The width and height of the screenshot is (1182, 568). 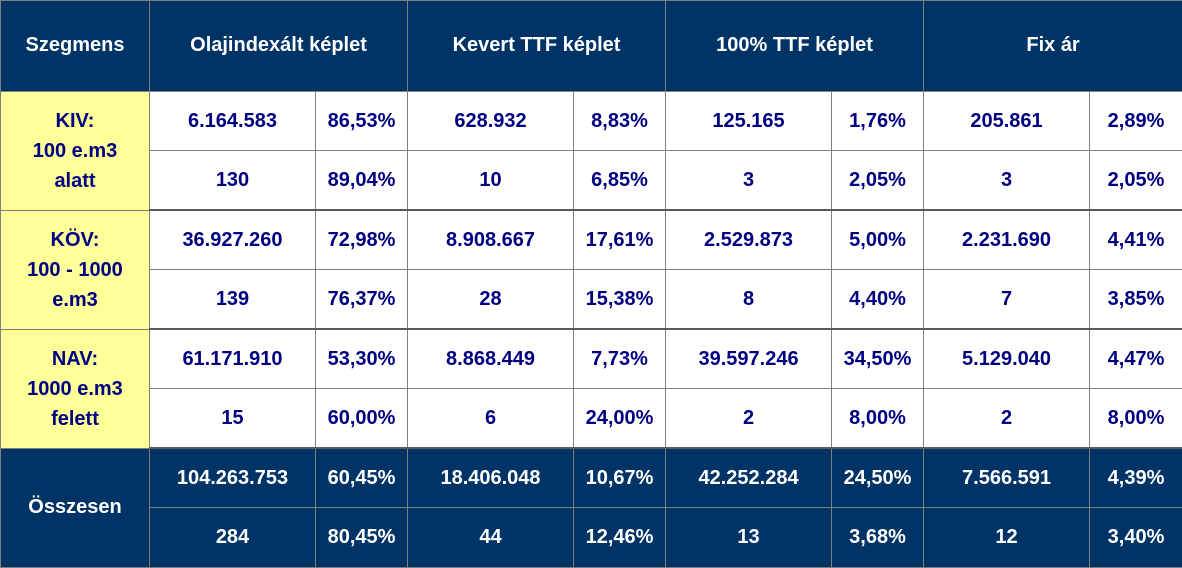 I want to click on header-full-ttf: 100% TTF képlet, so click(x=795, y=46).